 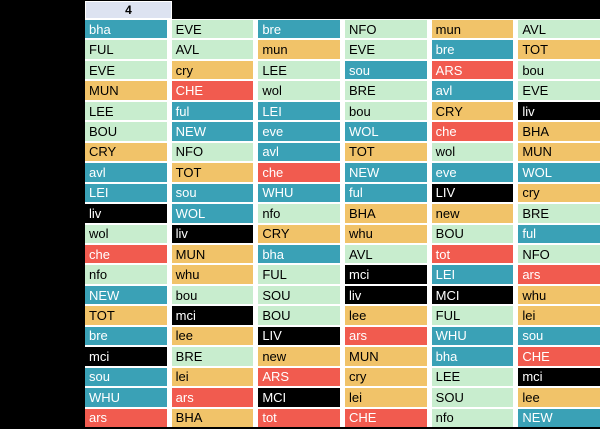 I want to click on grid-cell-c6-r16: sou, so click(x=559, y=336).